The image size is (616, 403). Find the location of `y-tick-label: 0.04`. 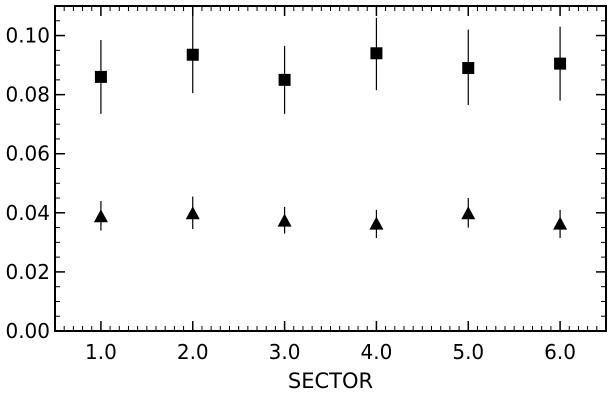

y-tick-label: 0.04 is located at coordinates (27, 213).